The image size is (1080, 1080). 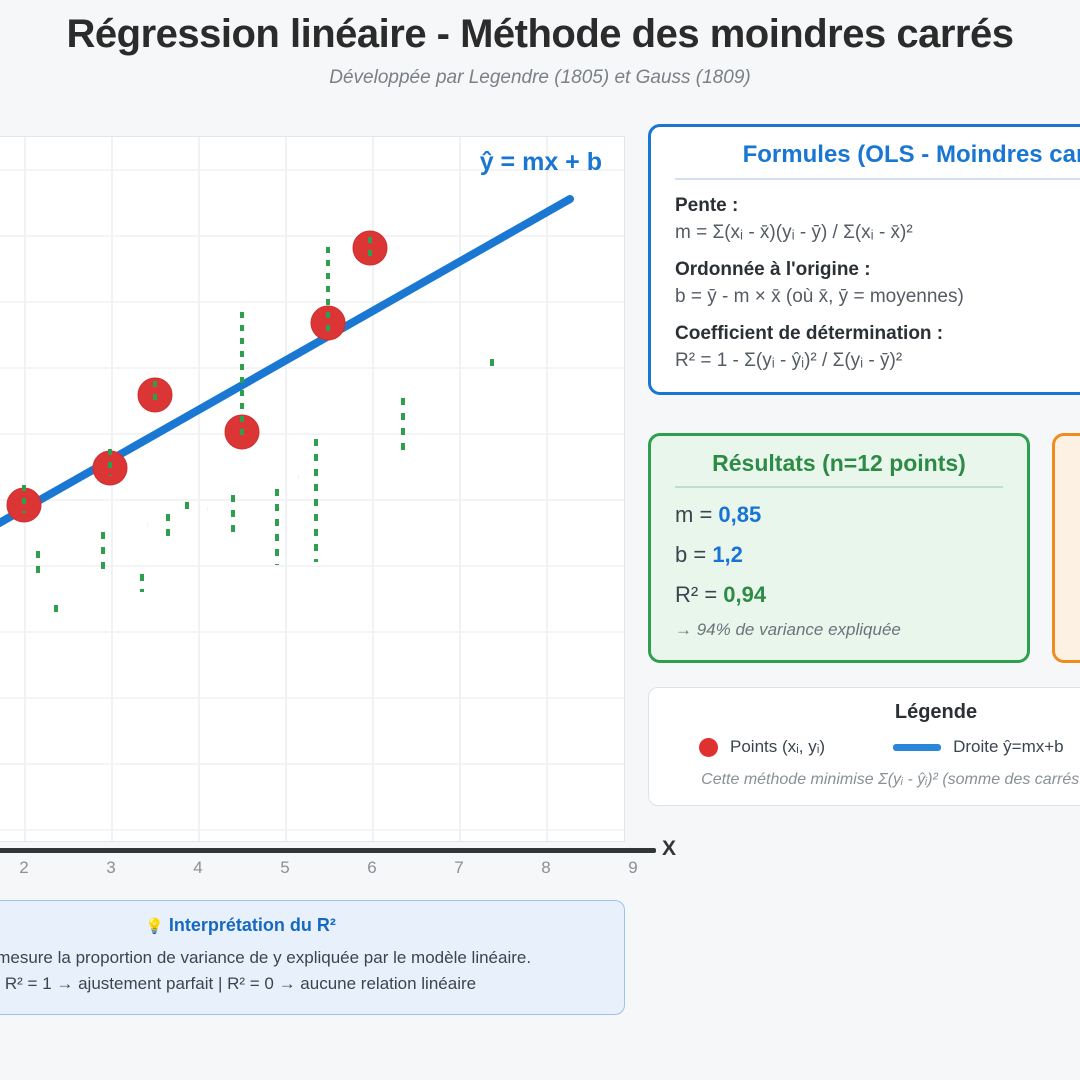 What do you see at coordinates (789, 360) in the screenshot?
I see `formula-expression: R² = 1 - Σ(yᵢ - ŷᵢ)² / Σ(yᵢ - ȳ)²` at bounding box center [789, 360].